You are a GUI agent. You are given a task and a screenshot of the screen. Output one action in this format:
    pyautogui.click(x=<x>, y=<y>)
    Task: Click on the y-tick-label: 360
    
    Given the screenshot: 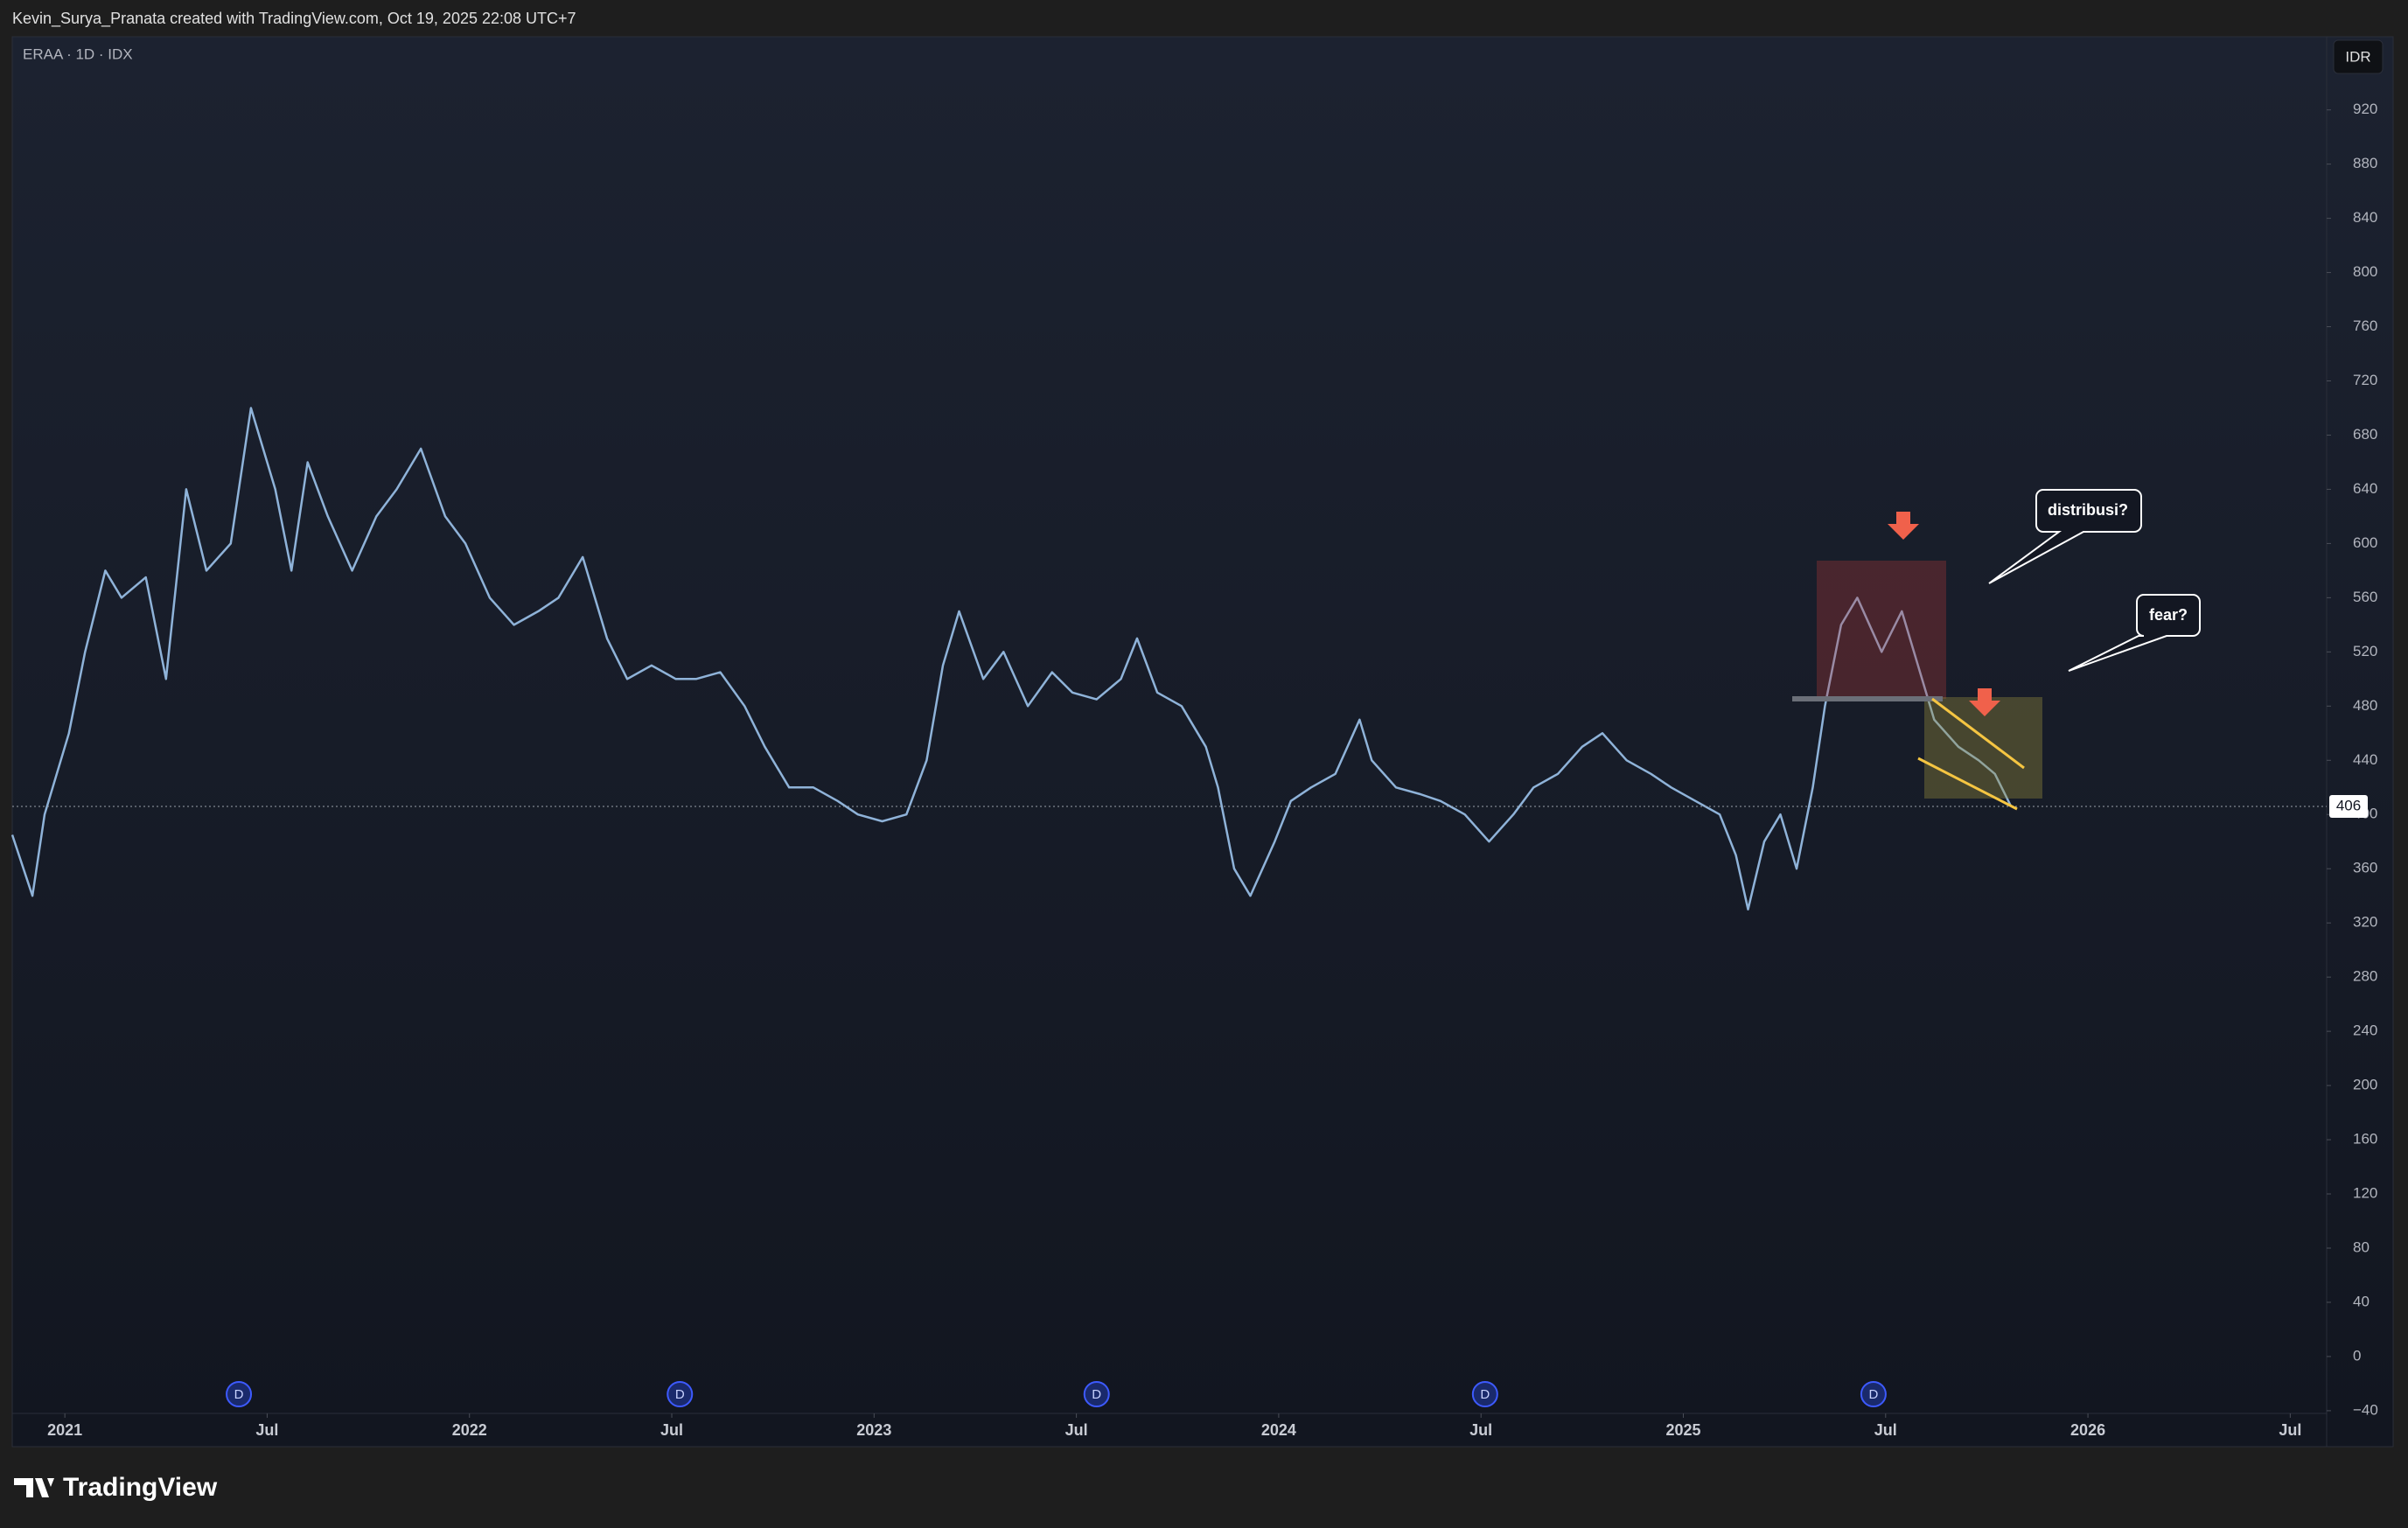 What is the action you would take?
    pyautogui.click(x=2365, y=868)
    